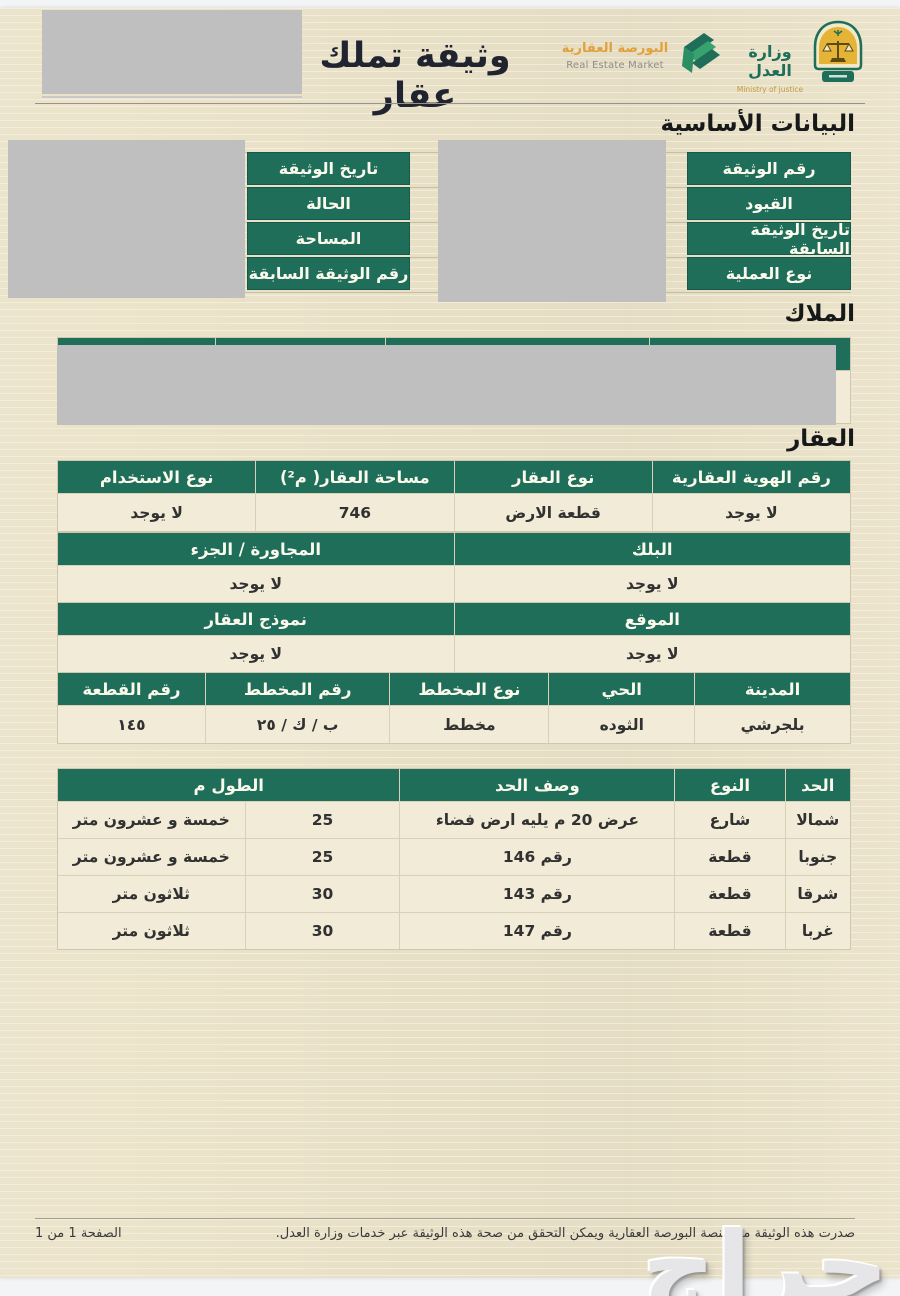 This screenshot has width=900, height=1296. What do you see at coordinates (772, 724) in the screenshot?
I see `value-city: بلجرشي` at bounding box center [772, 724].